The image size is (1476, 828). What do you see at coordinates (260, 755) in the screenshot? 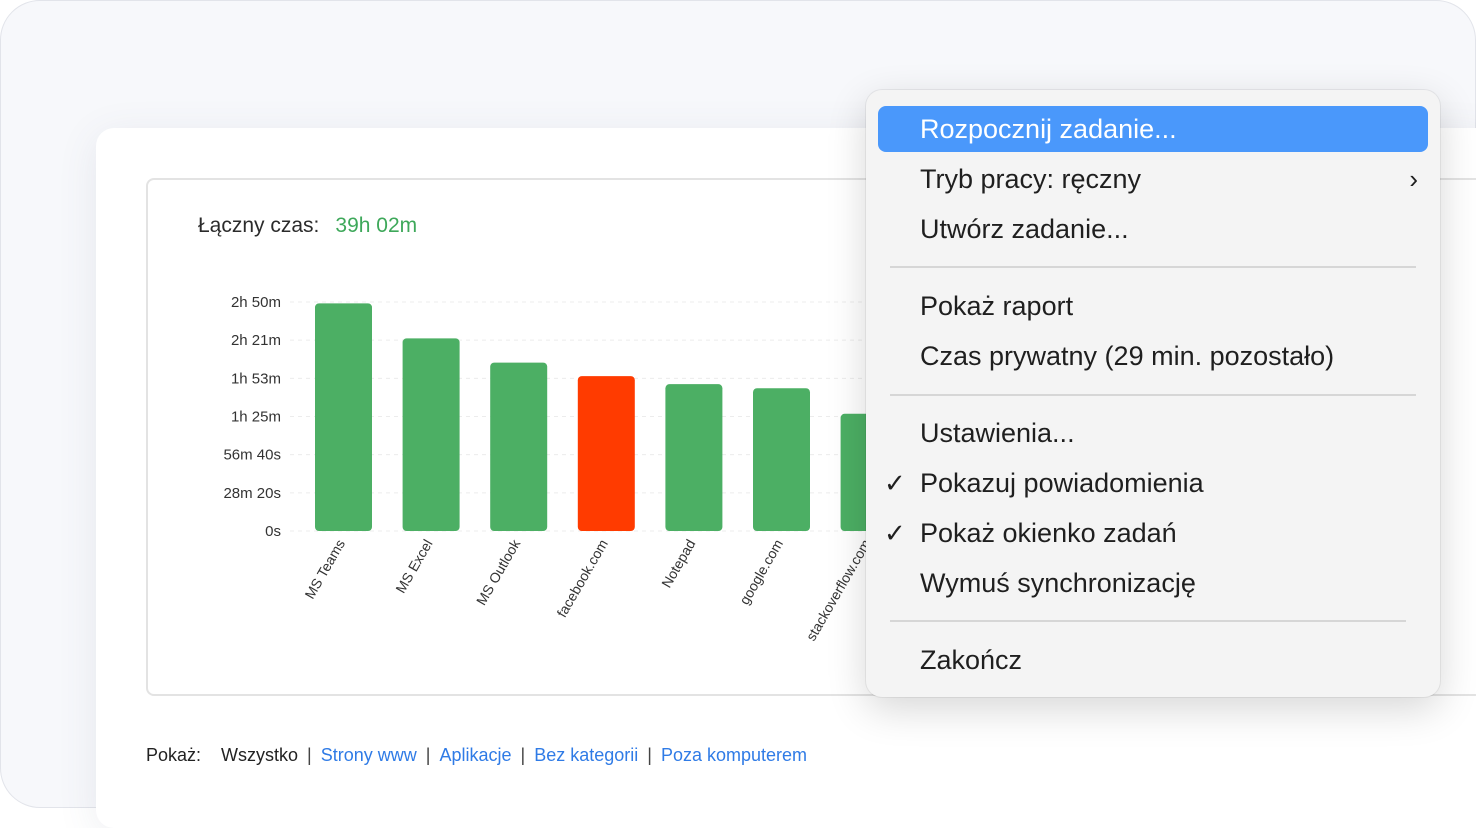
I see `filter-all: Wszystko` at bounding box center [260, 755].